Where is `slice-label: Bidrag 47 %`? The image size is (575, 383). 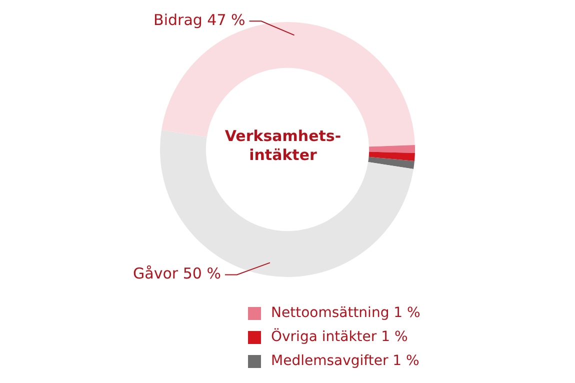
slice-label: Bidrag 47 % is located at coordinates (200, 20).